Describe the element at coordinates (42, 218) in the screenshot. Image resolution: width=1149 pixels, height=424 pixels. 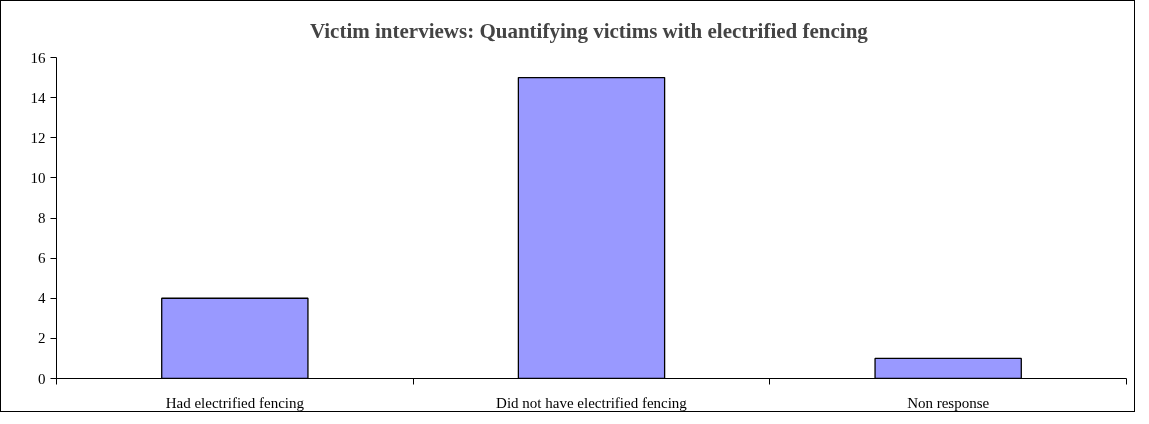
I see `y-tick-label: 8` at that location.